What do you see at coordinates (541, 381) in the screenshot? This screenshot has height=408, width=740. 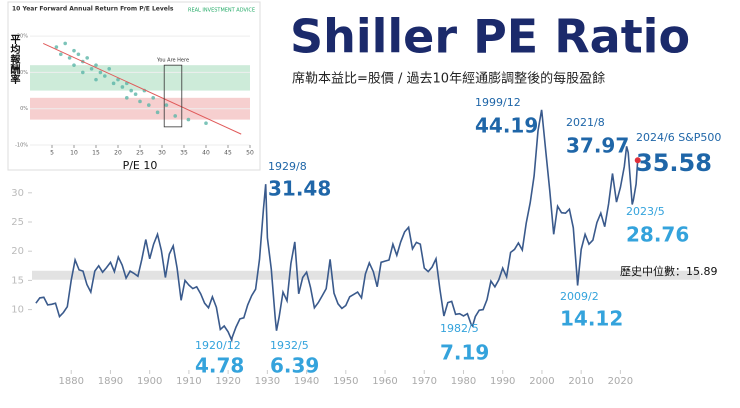 I see `x-tick-label: 2000` at bounding box center [541, 381].